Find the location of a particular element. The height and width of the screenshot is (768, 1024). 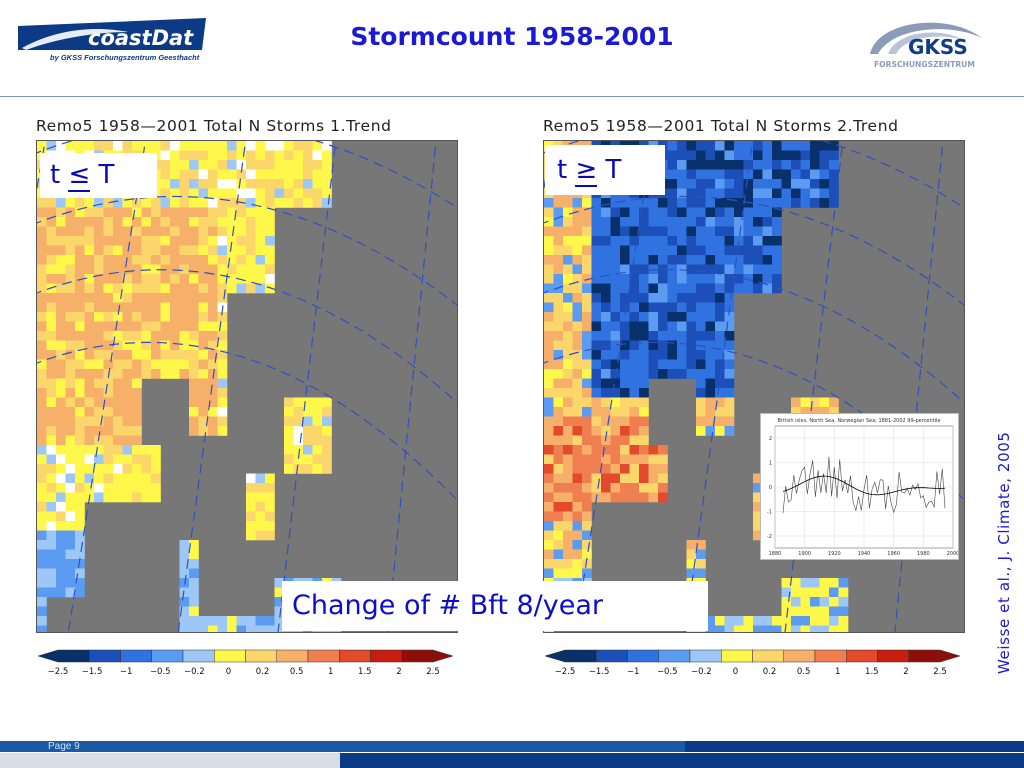

inset-xtick: 1960 is located at coordinates (893, 554).